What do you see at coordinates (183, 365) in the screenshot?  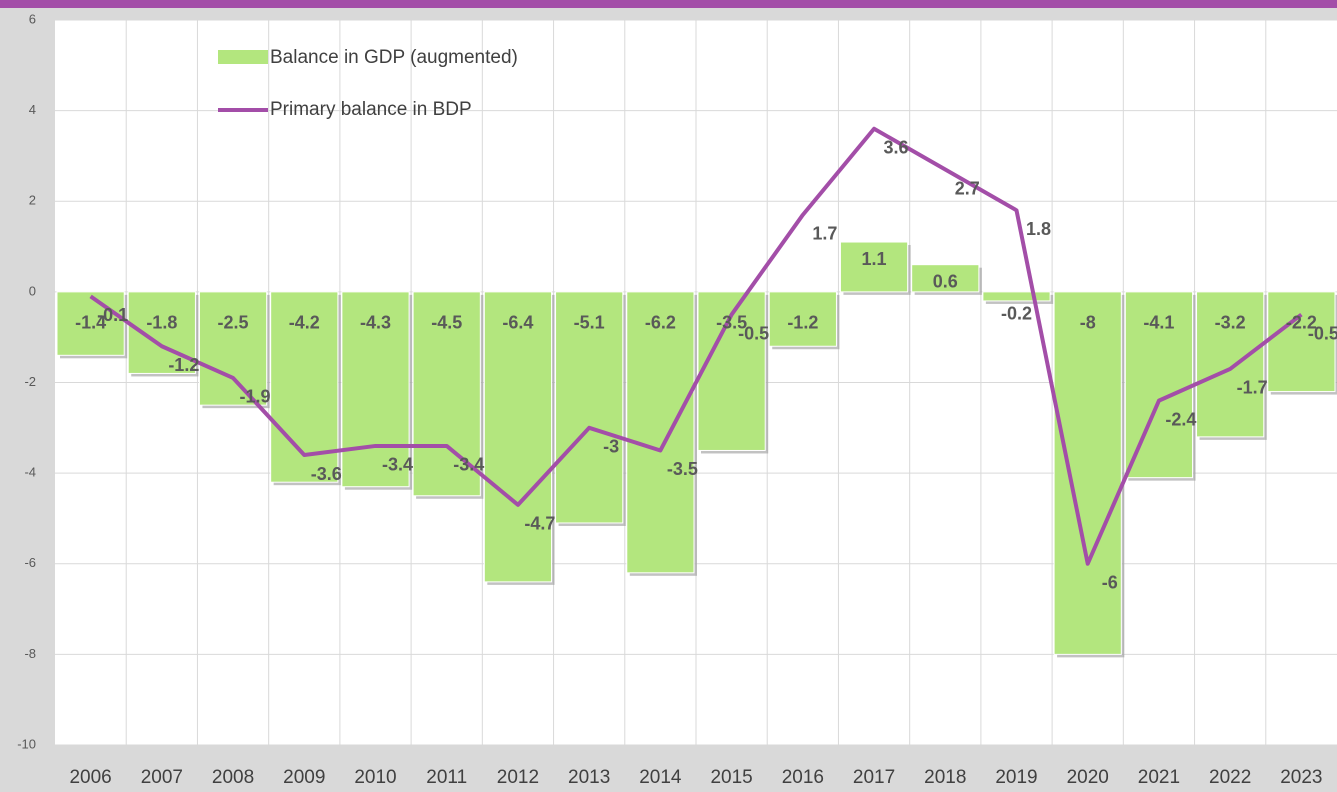 I see `line-data-label: -1.2` at bounding box center [183, 365].